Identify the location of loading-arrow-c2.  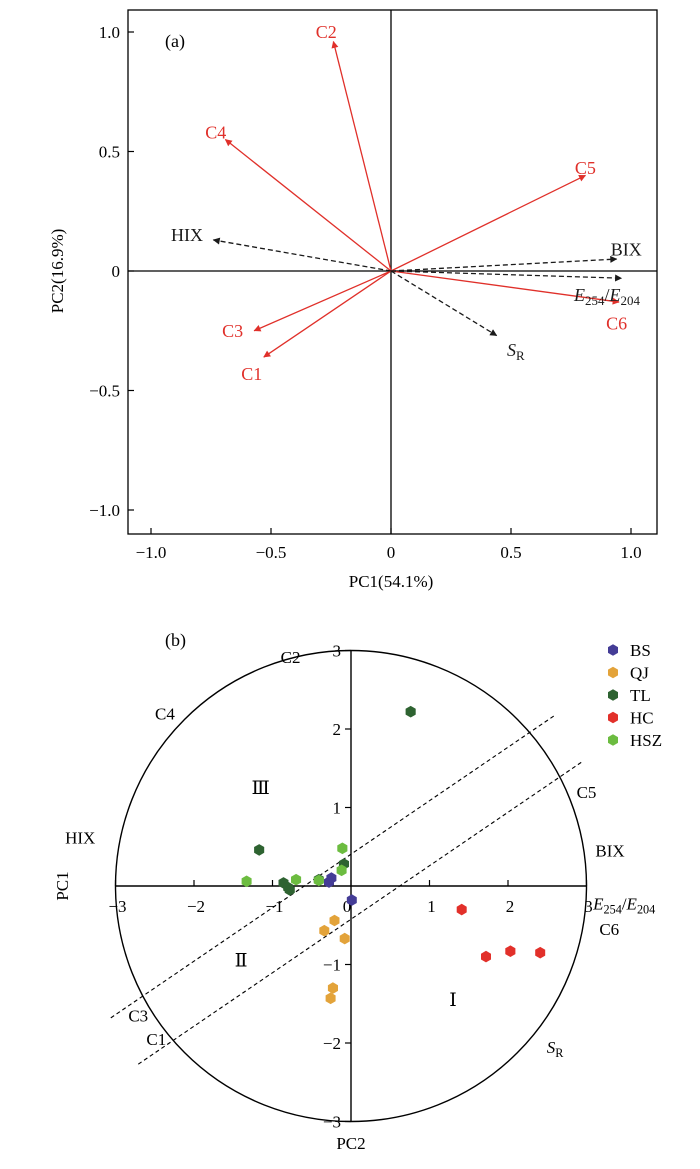
(361, 156).